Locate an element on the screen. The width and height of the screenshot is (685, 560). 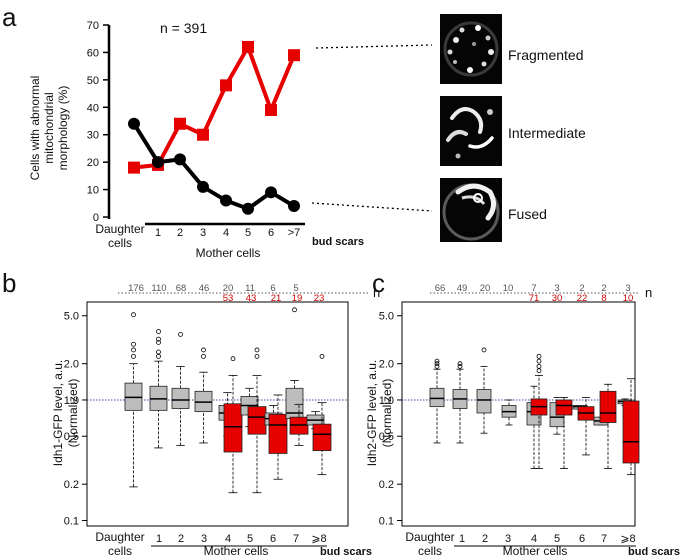
panel-b-daughter-line1: Daughter is located at coordinates (119, 537).